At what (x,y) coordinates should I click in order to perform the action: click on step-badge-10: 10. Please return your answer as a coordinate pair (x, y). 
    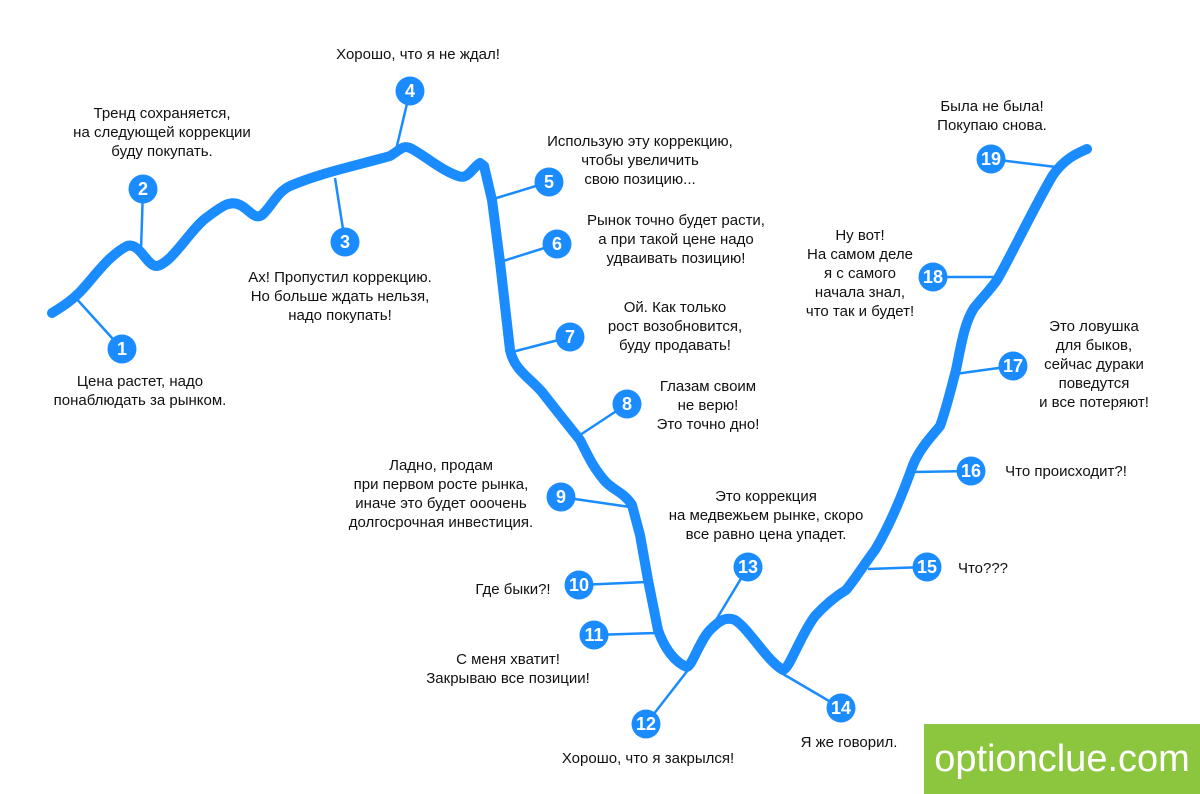
    Looking at the image, I should click on (579, 585).